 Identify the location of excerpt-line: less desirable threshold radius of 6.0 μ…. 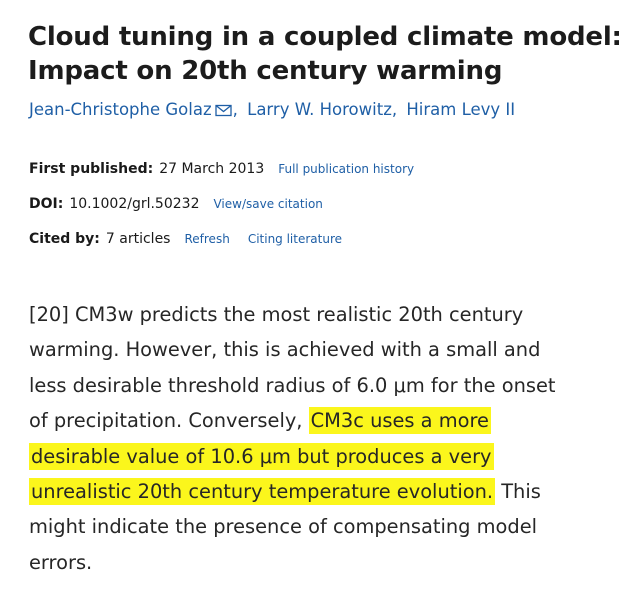
(292, 385).